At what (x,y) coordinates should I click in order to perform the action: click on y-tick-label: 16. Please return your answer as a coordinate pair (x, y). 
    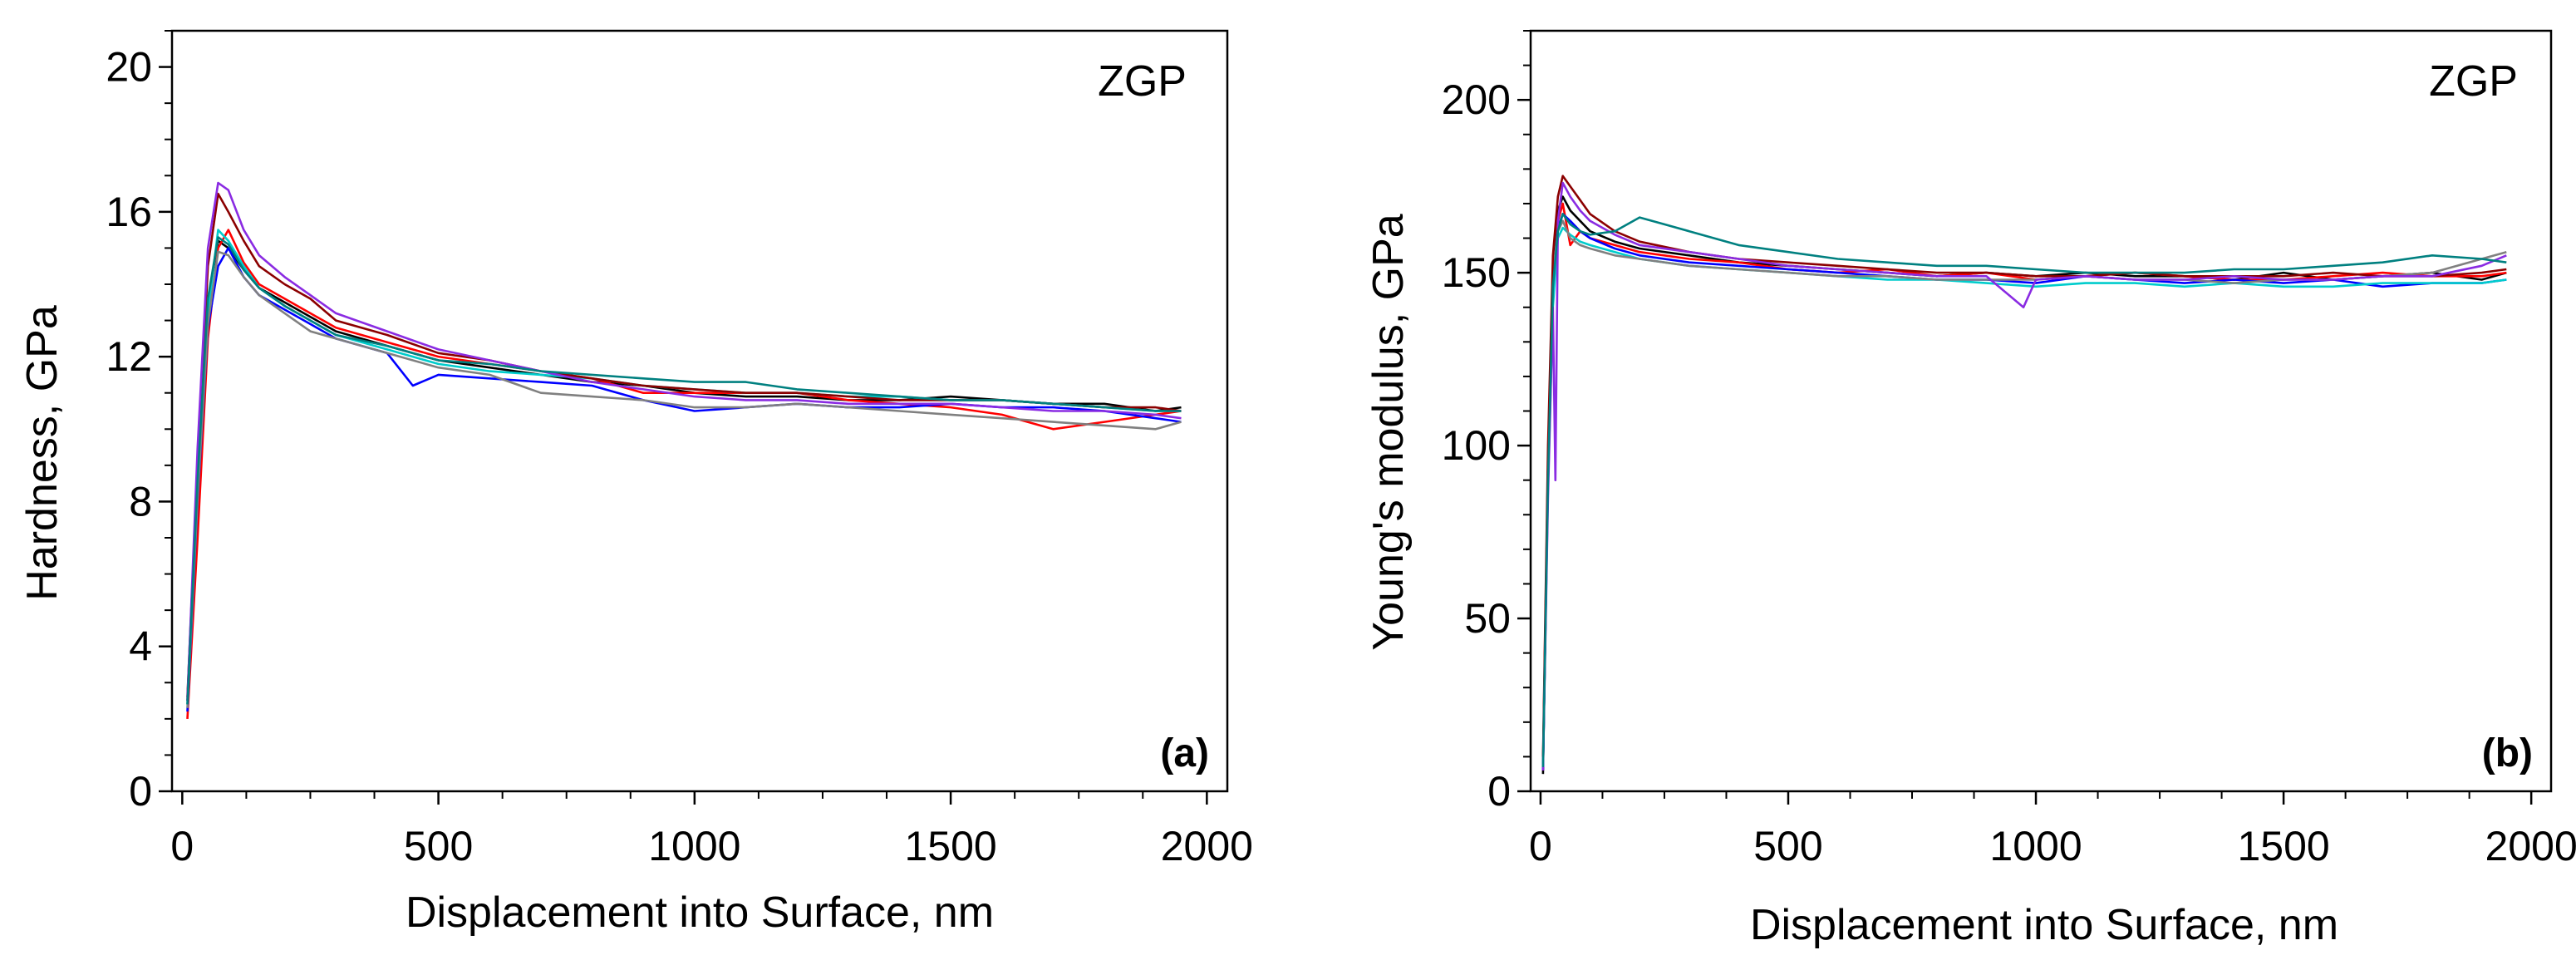
    Looking at the image, I should click on (129, 212).